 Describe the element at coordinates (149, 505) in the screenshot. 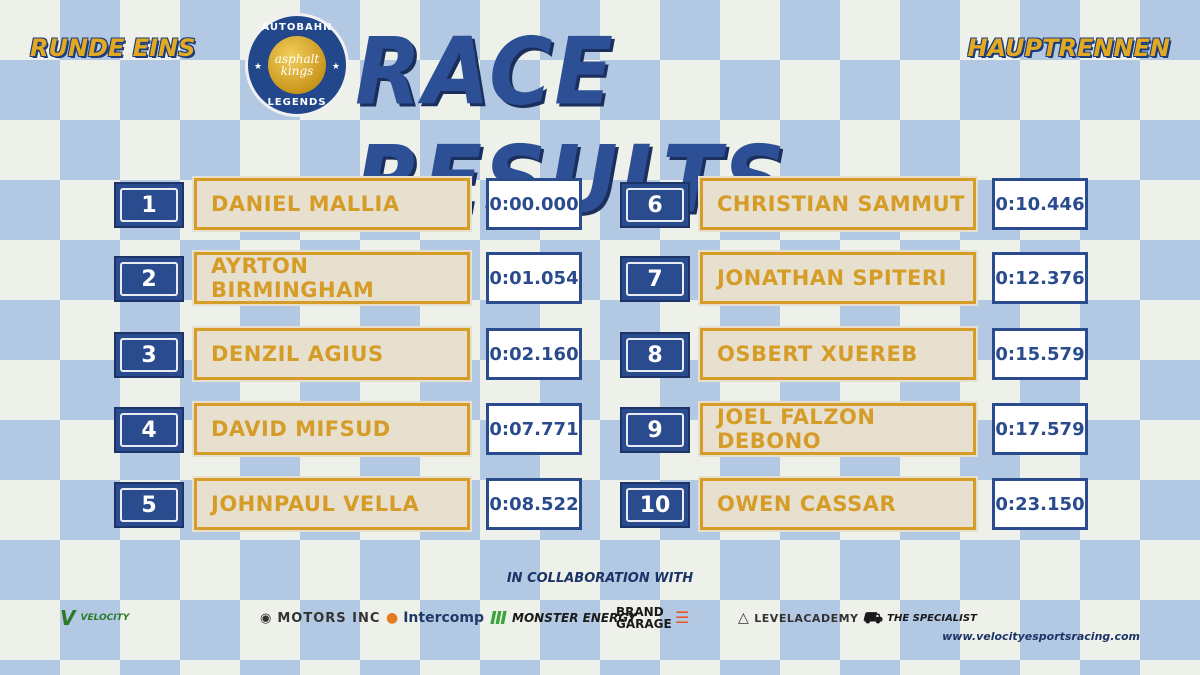

I see `position-badge: 5` at that location.